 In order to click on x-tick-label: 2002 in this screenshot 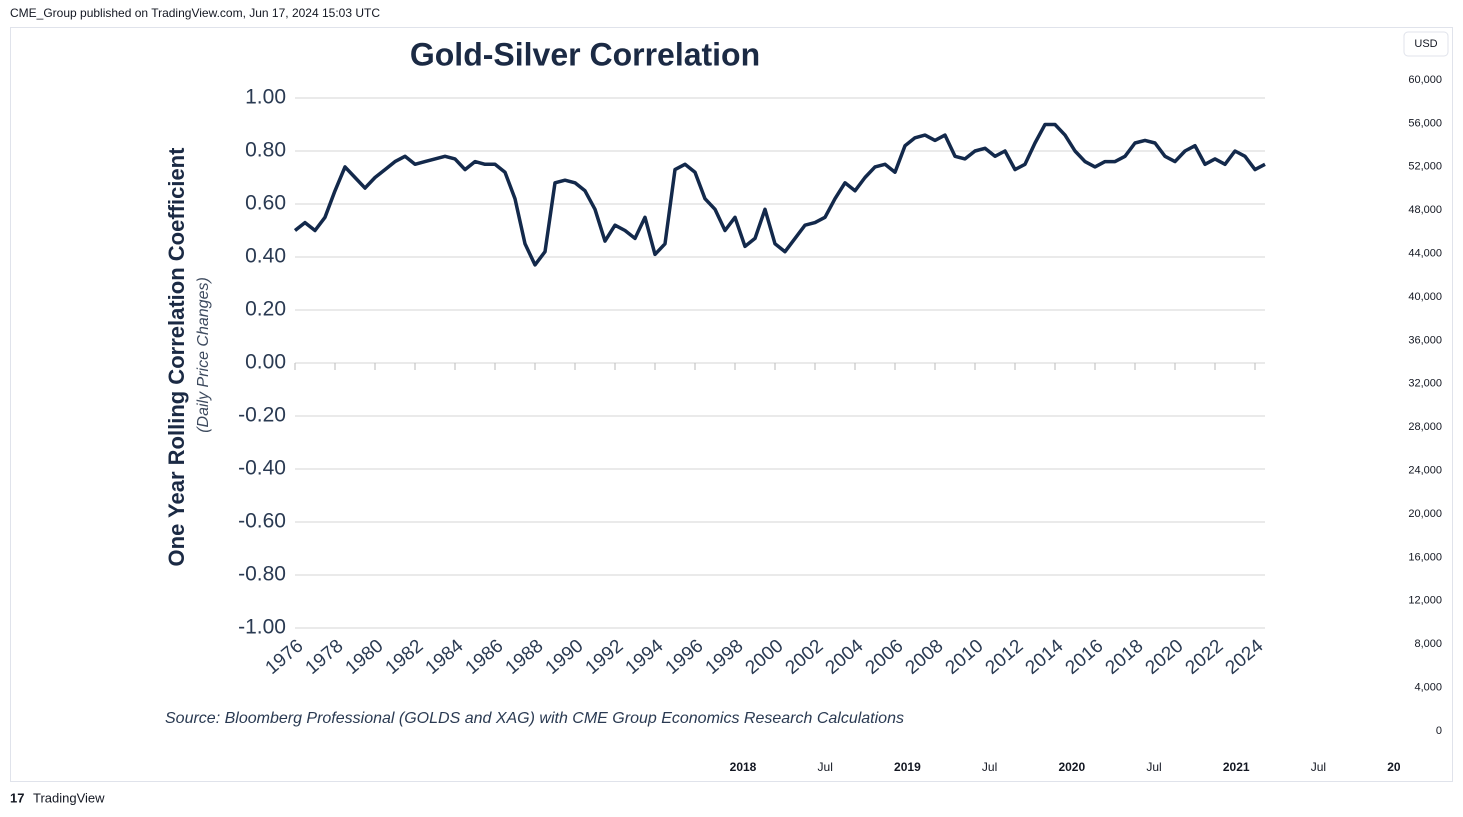, I will do `click(805, 657)`.